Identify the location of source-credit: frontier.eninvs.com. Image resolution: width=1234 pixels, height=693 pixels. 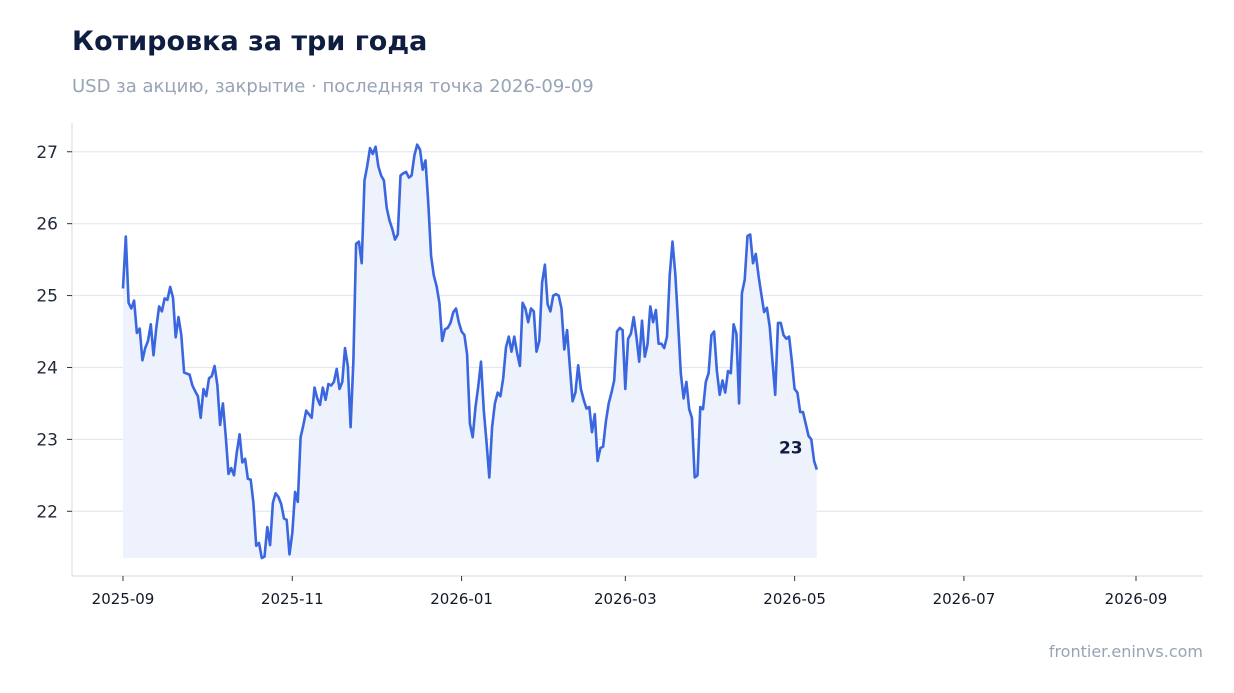
(1125, 651).